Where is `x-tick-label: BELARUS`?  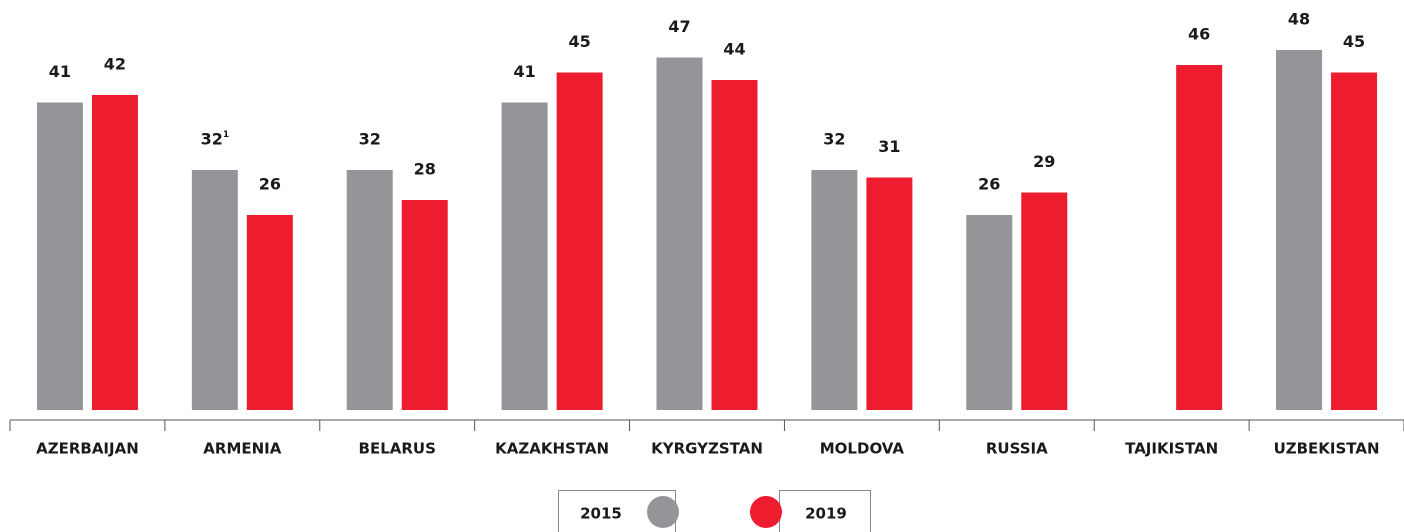 x-tick-label: BELARUS is located at coordinates (397, 449).